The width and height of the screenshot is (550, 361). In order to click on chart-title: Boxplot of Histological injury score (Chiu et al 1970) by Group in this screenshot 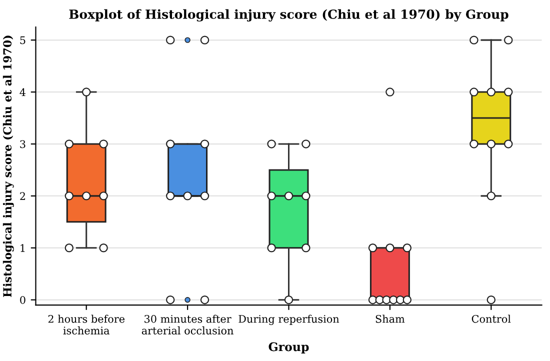, I will do `click(288, 15)`.